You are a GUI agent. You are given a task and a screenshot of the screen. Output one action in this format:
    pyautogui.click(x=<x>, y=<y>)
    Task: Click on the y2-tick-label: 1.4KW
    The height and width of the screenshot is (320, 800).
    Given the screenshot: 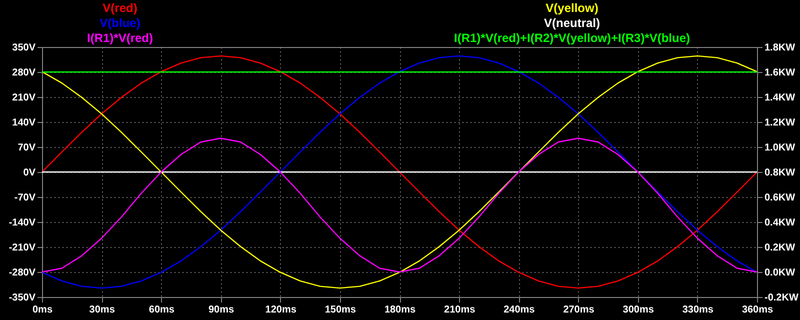 What is the action you would take?
    pyautogui.click(x=780, y=98)
    